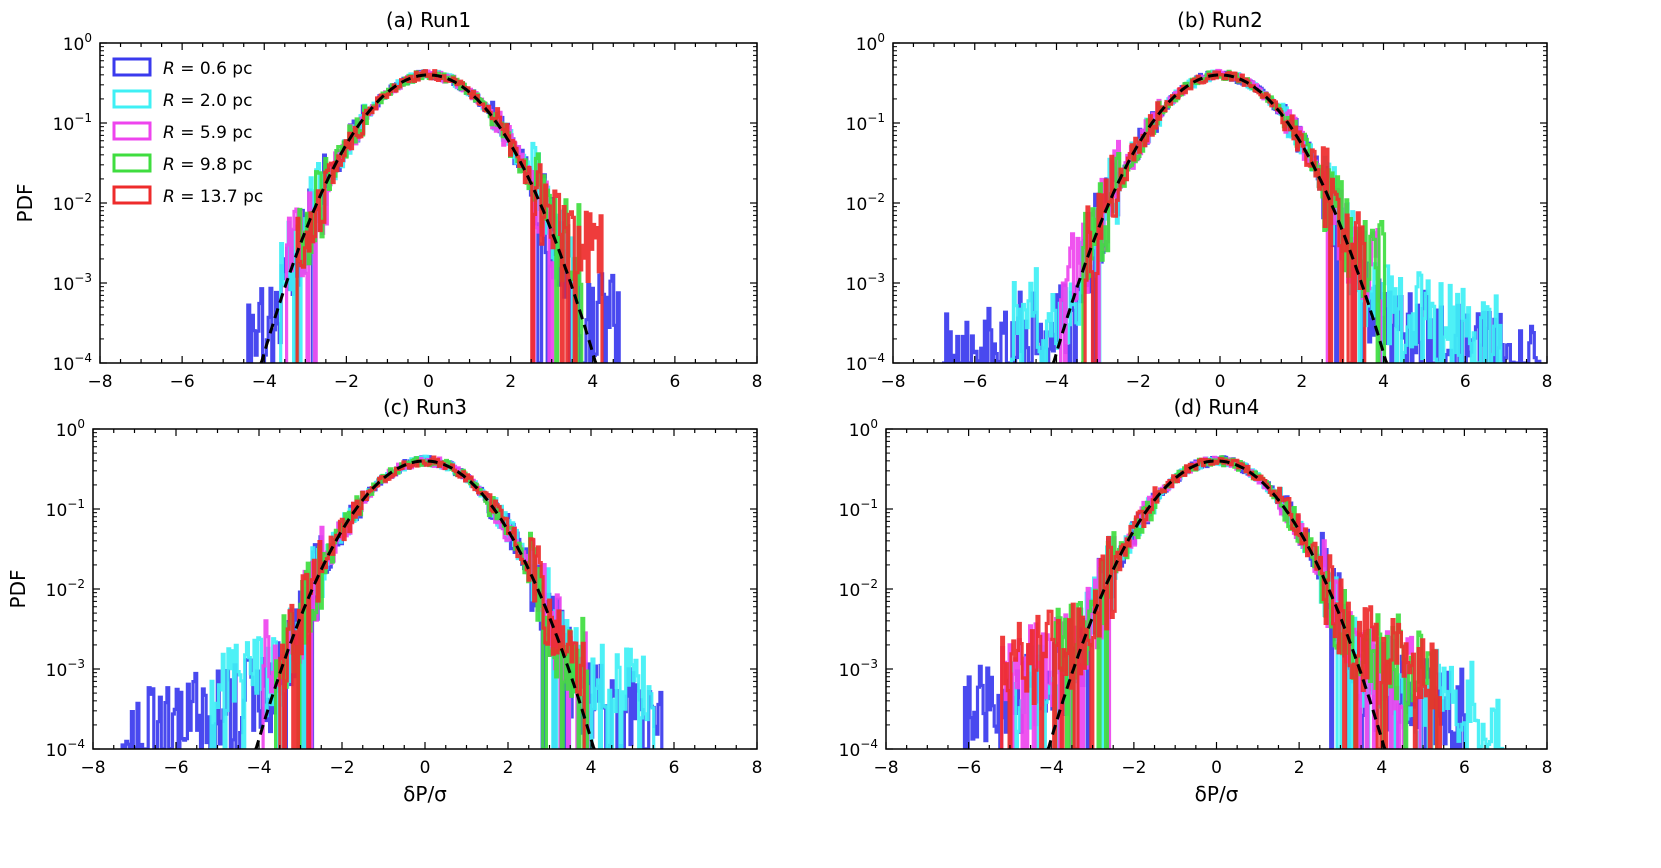 The image size is (1661, 868). I want to click on legend-label: R = 2.0 pc, so click(207, 101).